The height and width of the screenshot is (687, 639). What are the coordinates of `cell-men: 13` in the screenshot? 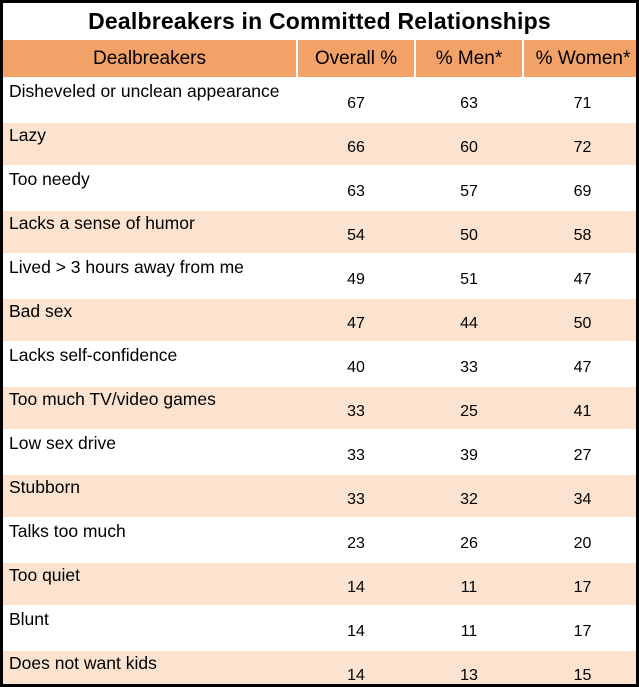 It's located at (469, 666).